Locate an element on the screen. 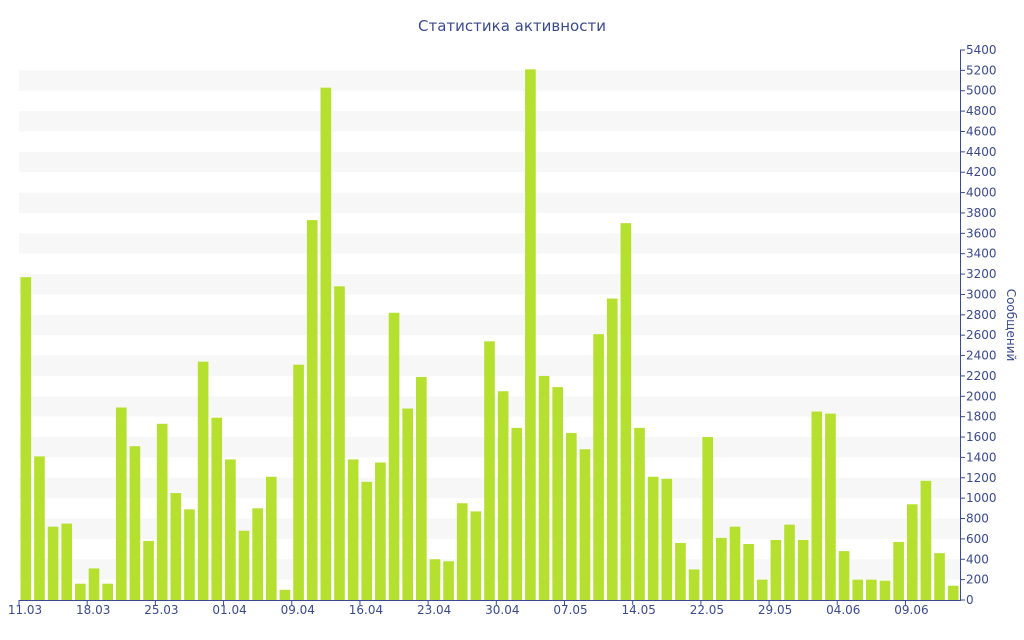  y-tick-label: 4400 is located at coordinates (981, 152).